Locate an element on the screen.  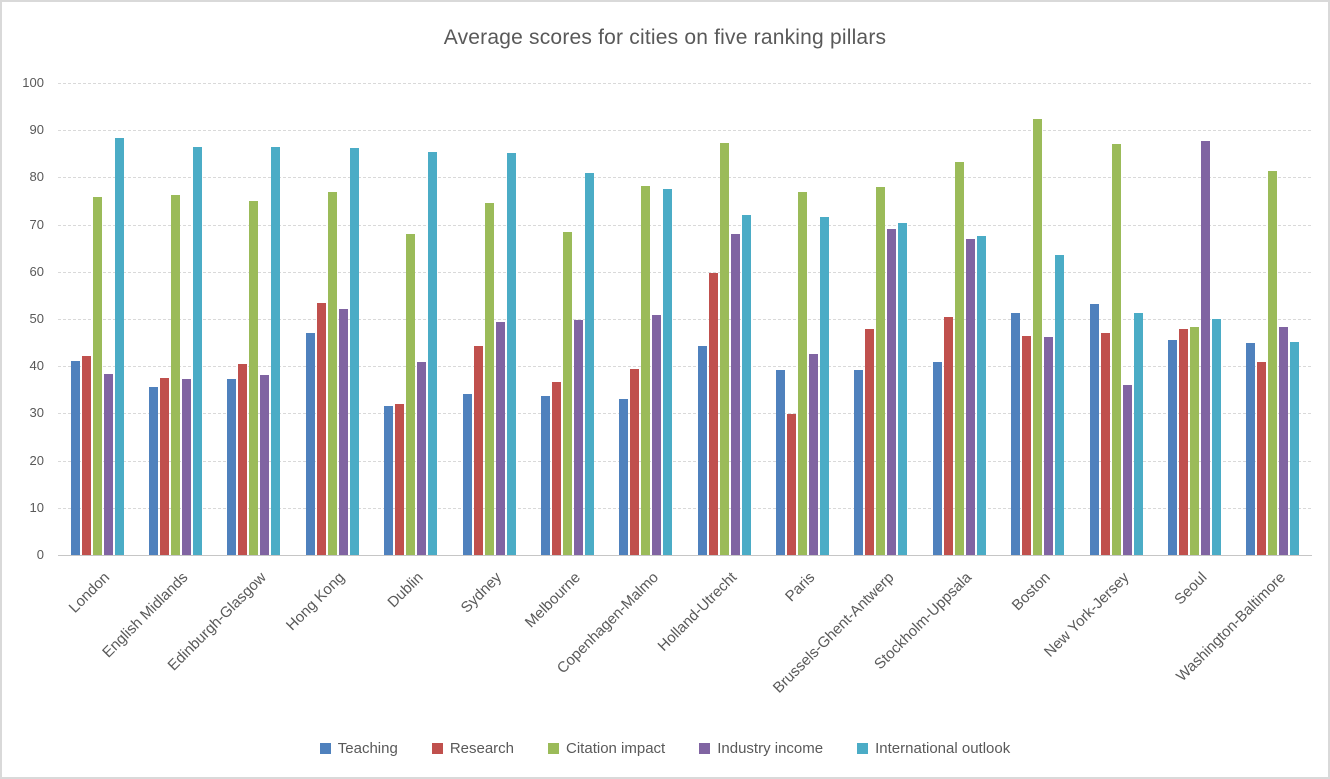
bar-teaching-english-midlands is located at coordinates (154, 471).